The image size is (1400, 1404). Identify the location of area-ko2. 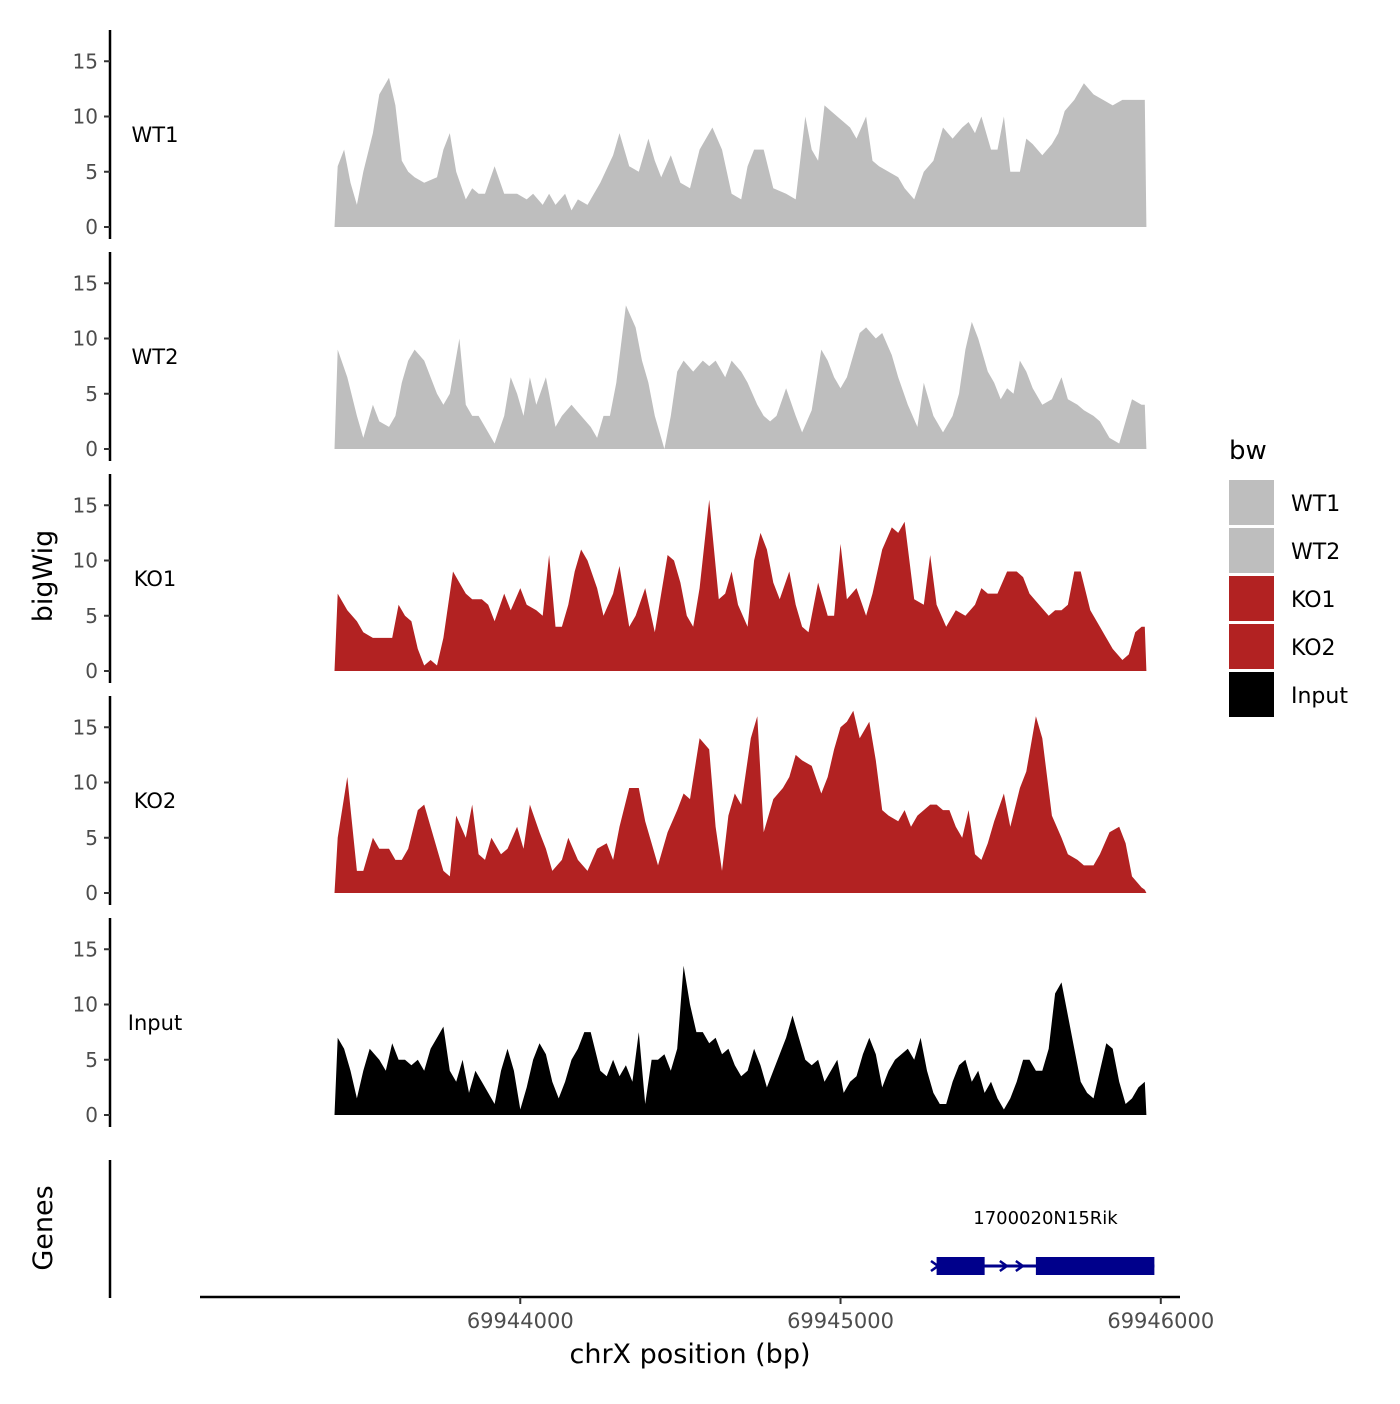
(740, 801).